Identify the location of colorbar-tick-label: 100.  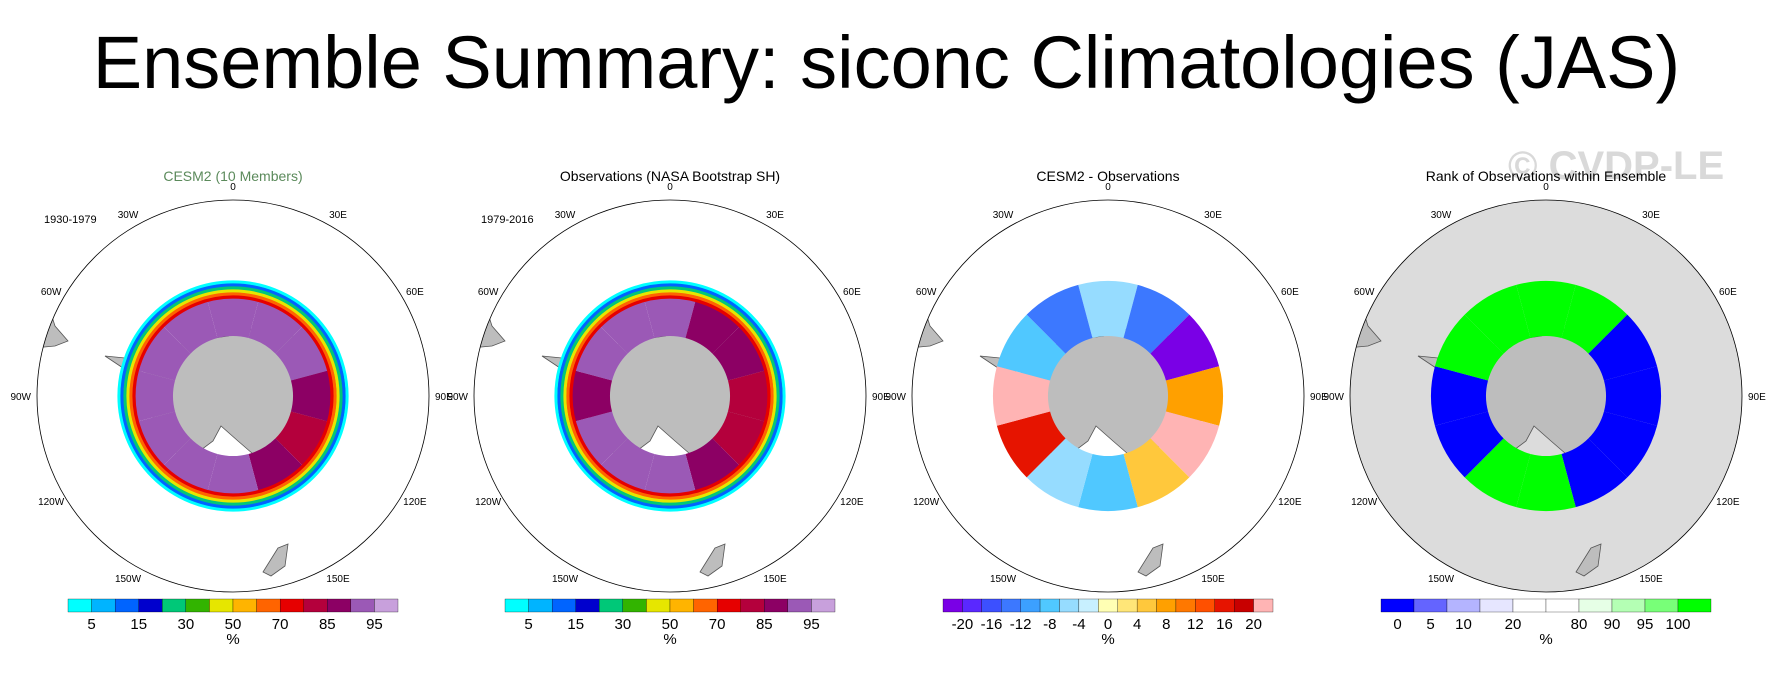
(1677, 624).